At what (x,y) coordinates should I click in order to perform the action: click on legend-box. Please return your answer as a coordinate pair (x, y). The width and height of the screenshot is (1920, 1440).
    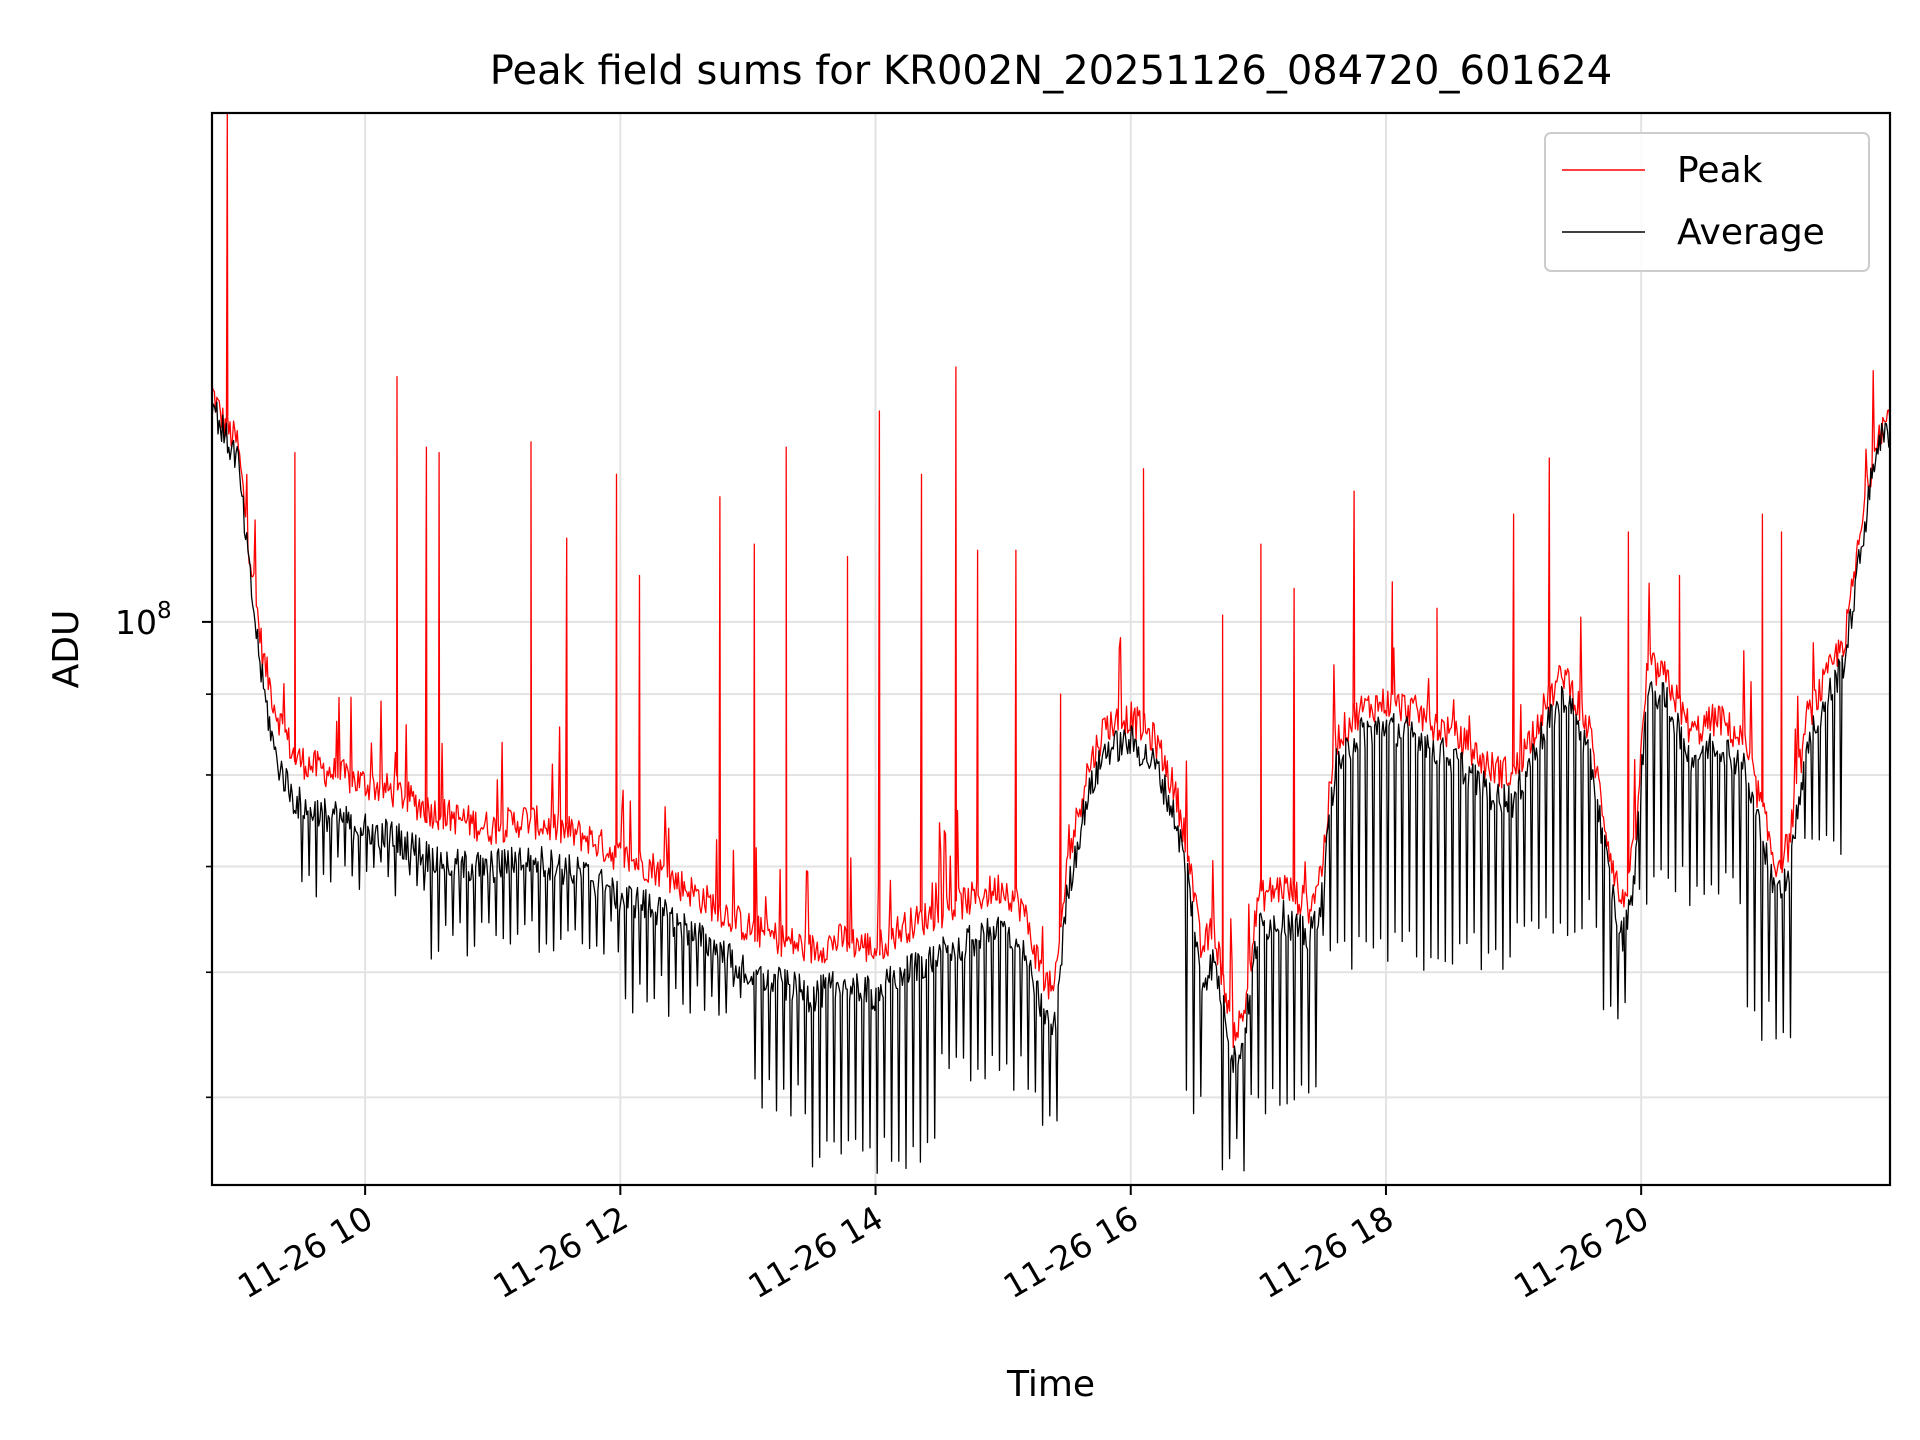
    Looking at the image, I should click on (1707, 202).